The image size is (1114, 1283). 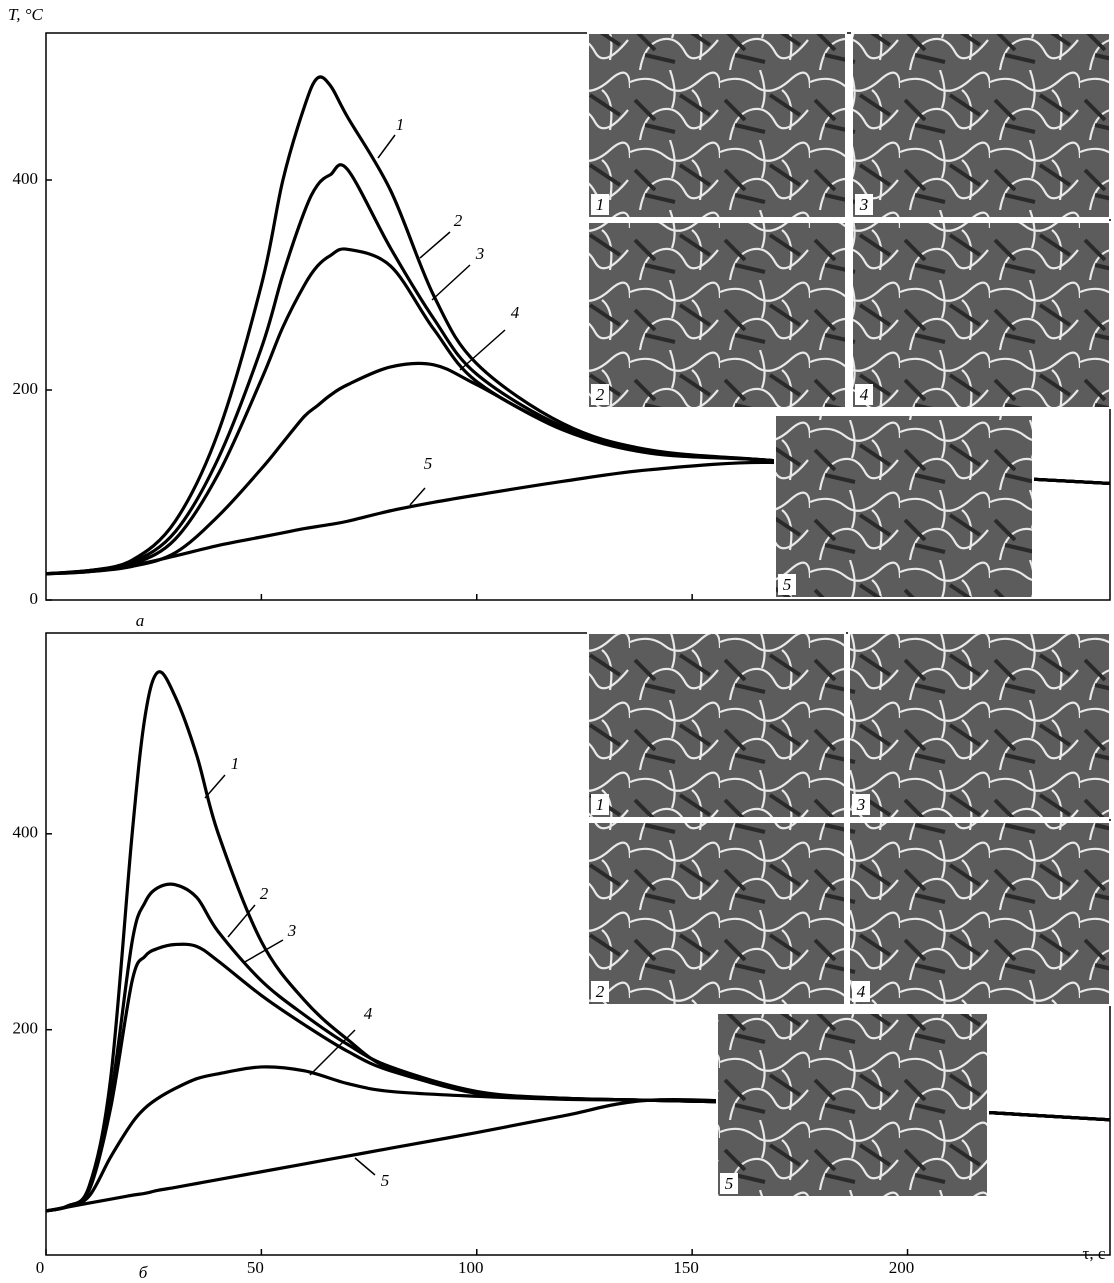 What do you see at coordinates (143, 1272) in the screenshot?
I see `panel-label: б` at bounding box center [143, 1272].